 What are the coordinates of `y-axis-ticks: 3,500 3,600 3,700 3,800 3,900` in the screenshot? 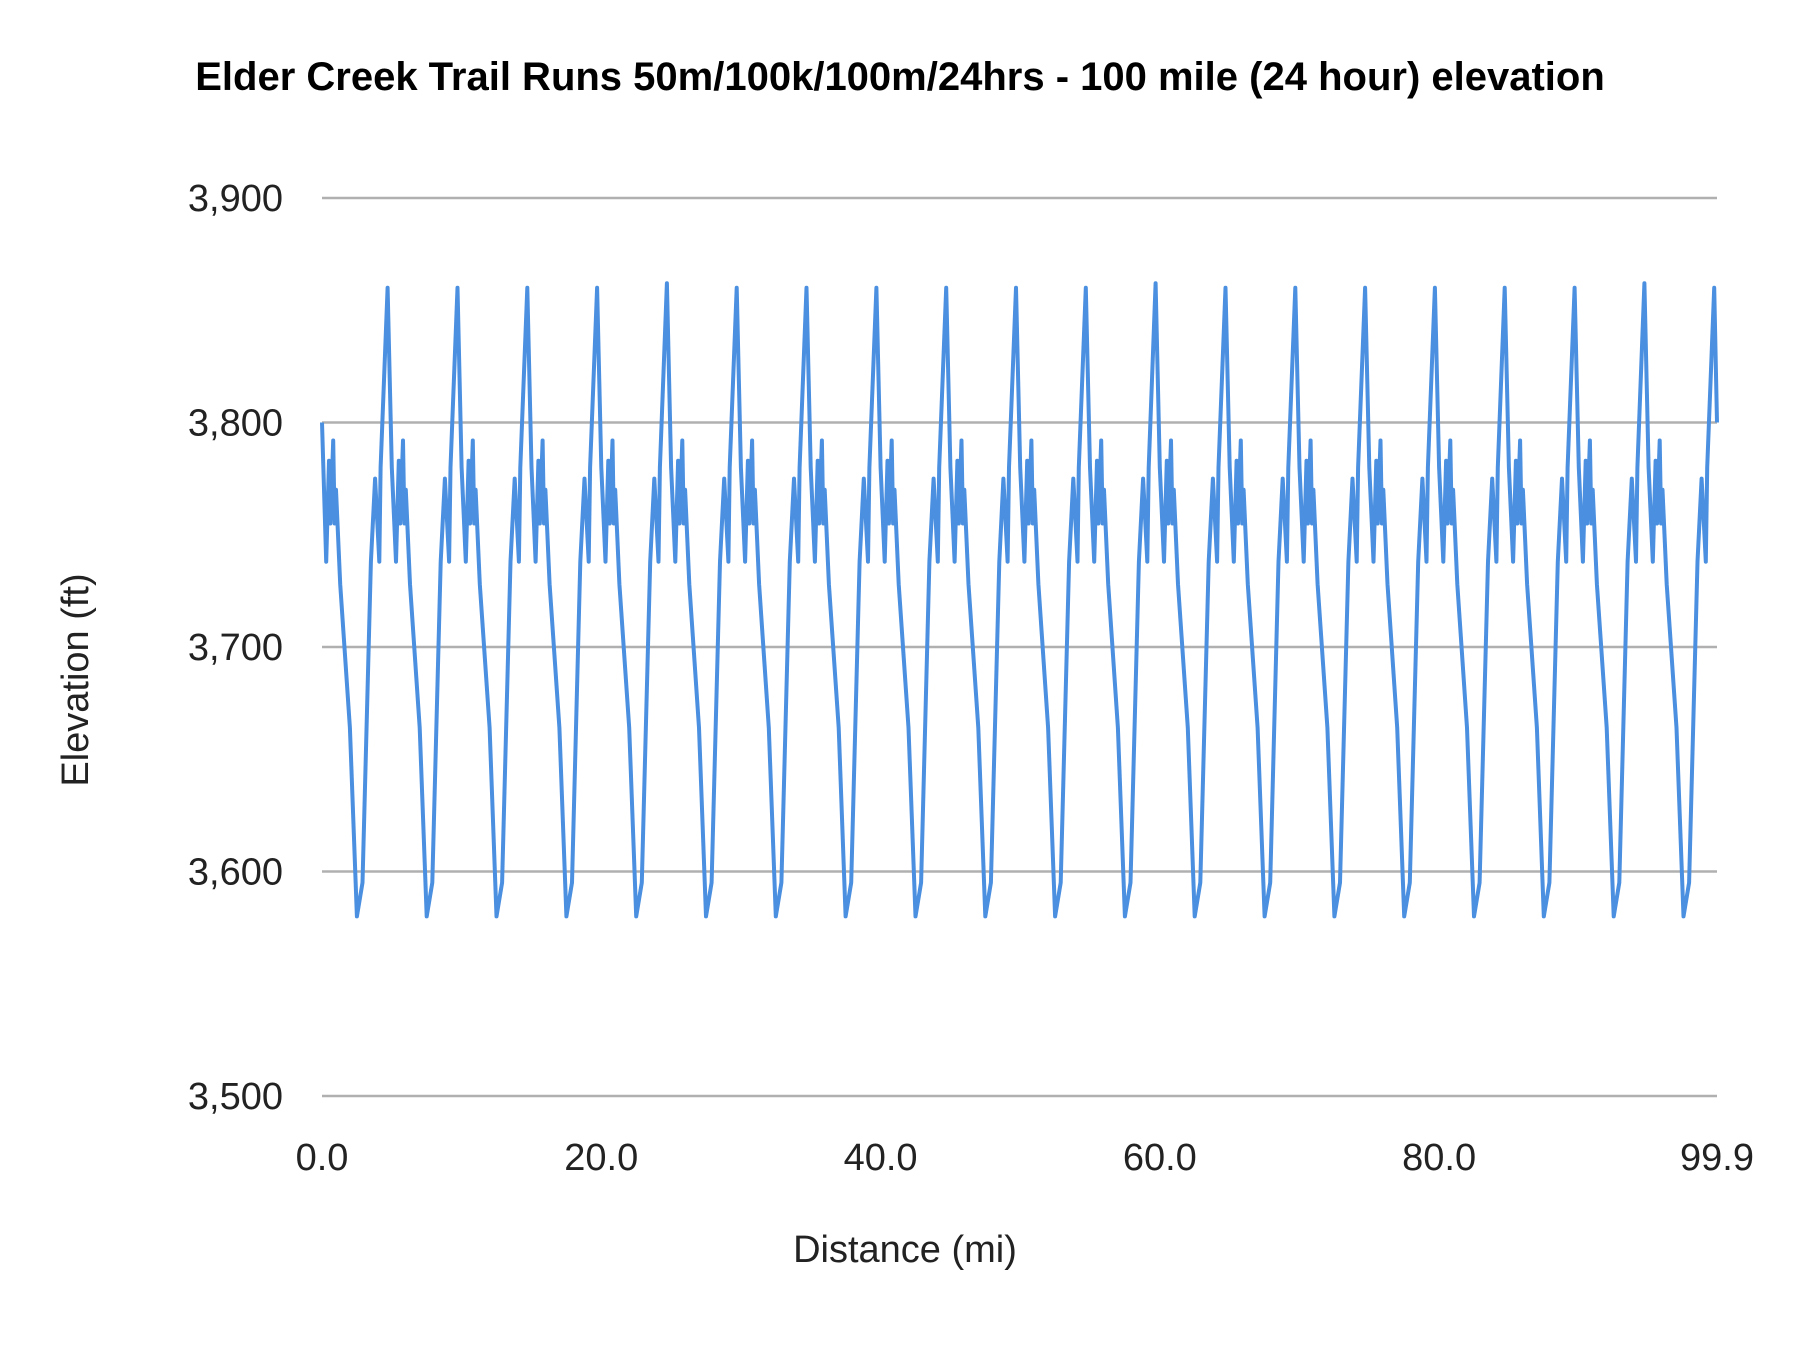 It's located at (235, 648).